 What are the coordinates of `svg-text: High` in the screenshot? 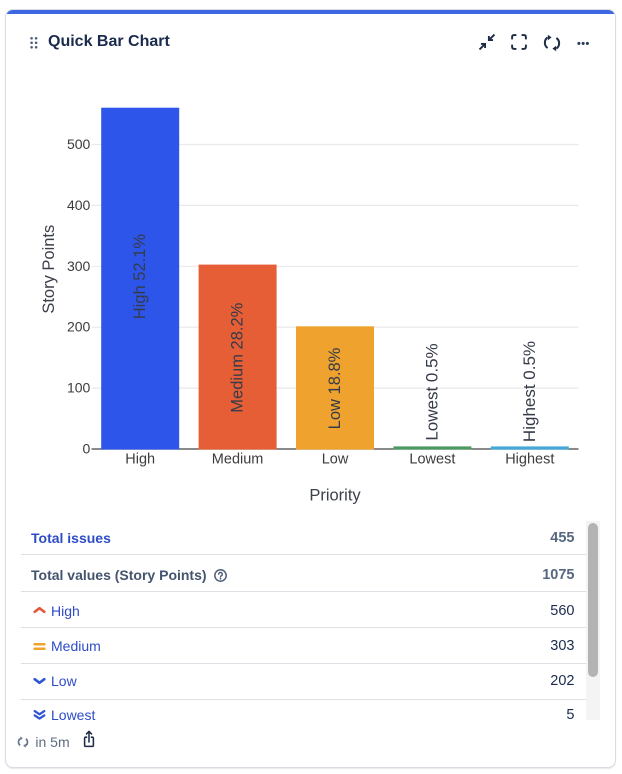 It's located at (140, 460).